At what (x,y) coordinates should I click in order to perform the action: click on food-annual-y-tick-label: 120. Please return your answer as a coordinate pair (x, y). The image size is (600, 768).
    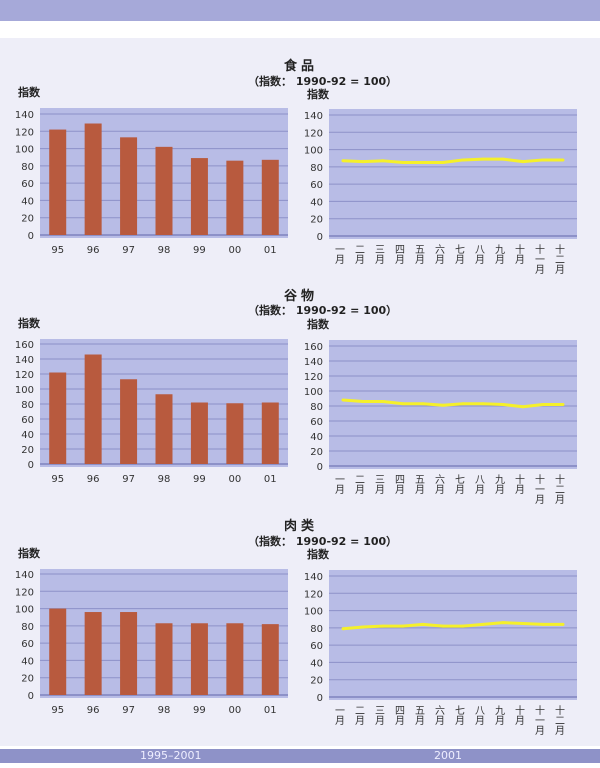
    Looking at the image, I should click on (24, 132).